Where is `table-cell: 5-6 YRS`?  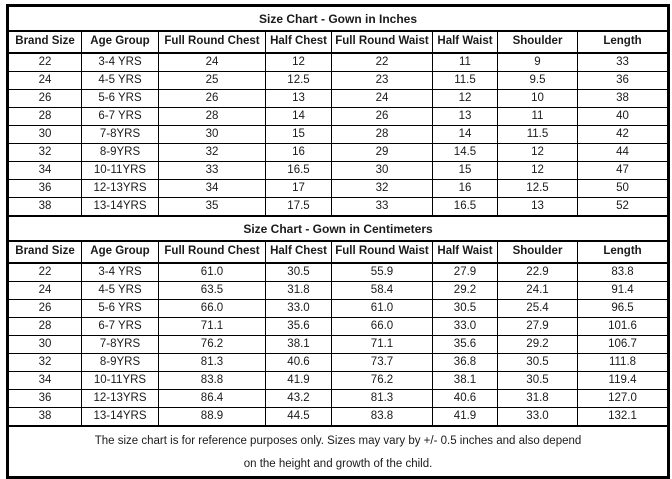
table-cell: 5-6 YRS is located at coordinates (120, 308).